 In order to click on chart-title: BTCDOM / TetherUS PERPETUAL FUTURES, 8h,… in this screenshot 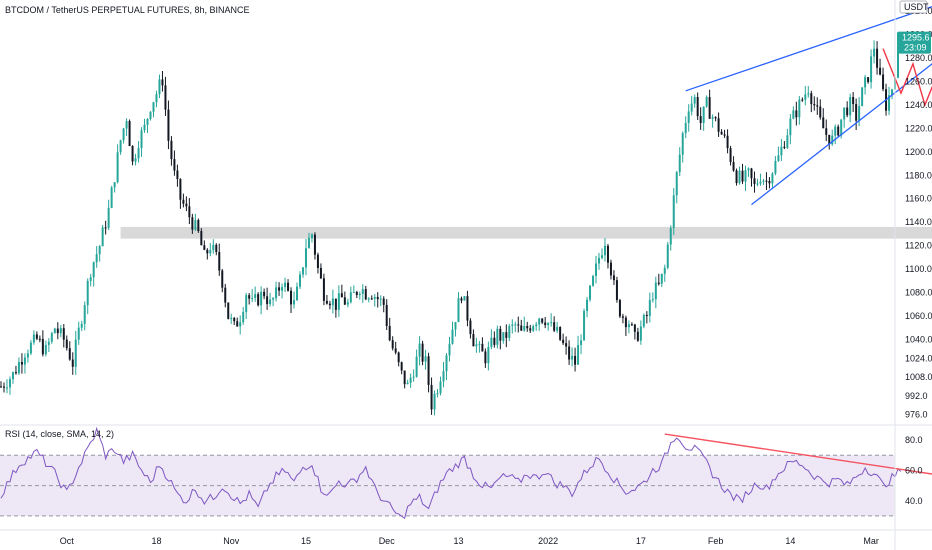, I will do `click(127, 10)`.